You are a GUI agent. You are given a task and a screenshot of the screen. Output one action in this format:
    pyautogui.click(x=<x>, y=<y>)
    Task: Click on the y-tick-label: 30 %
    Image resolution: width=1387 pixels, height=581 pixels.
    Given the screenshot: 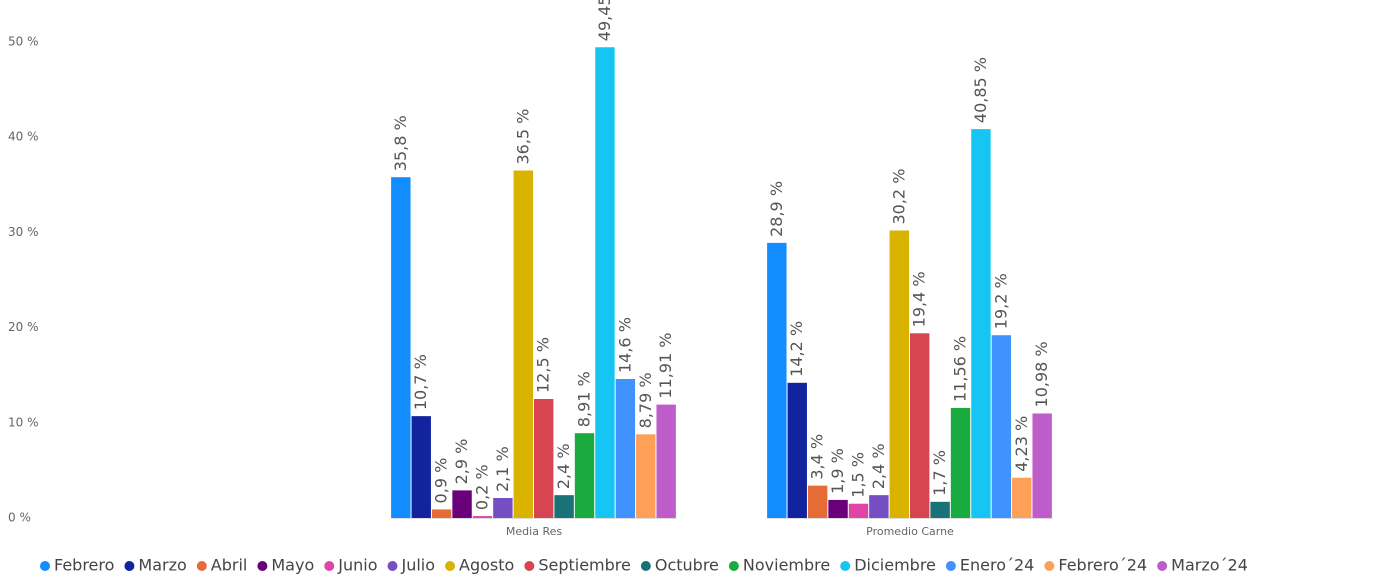 What is the action you would take?
    pyautogui.click(x=23, y=232)
    